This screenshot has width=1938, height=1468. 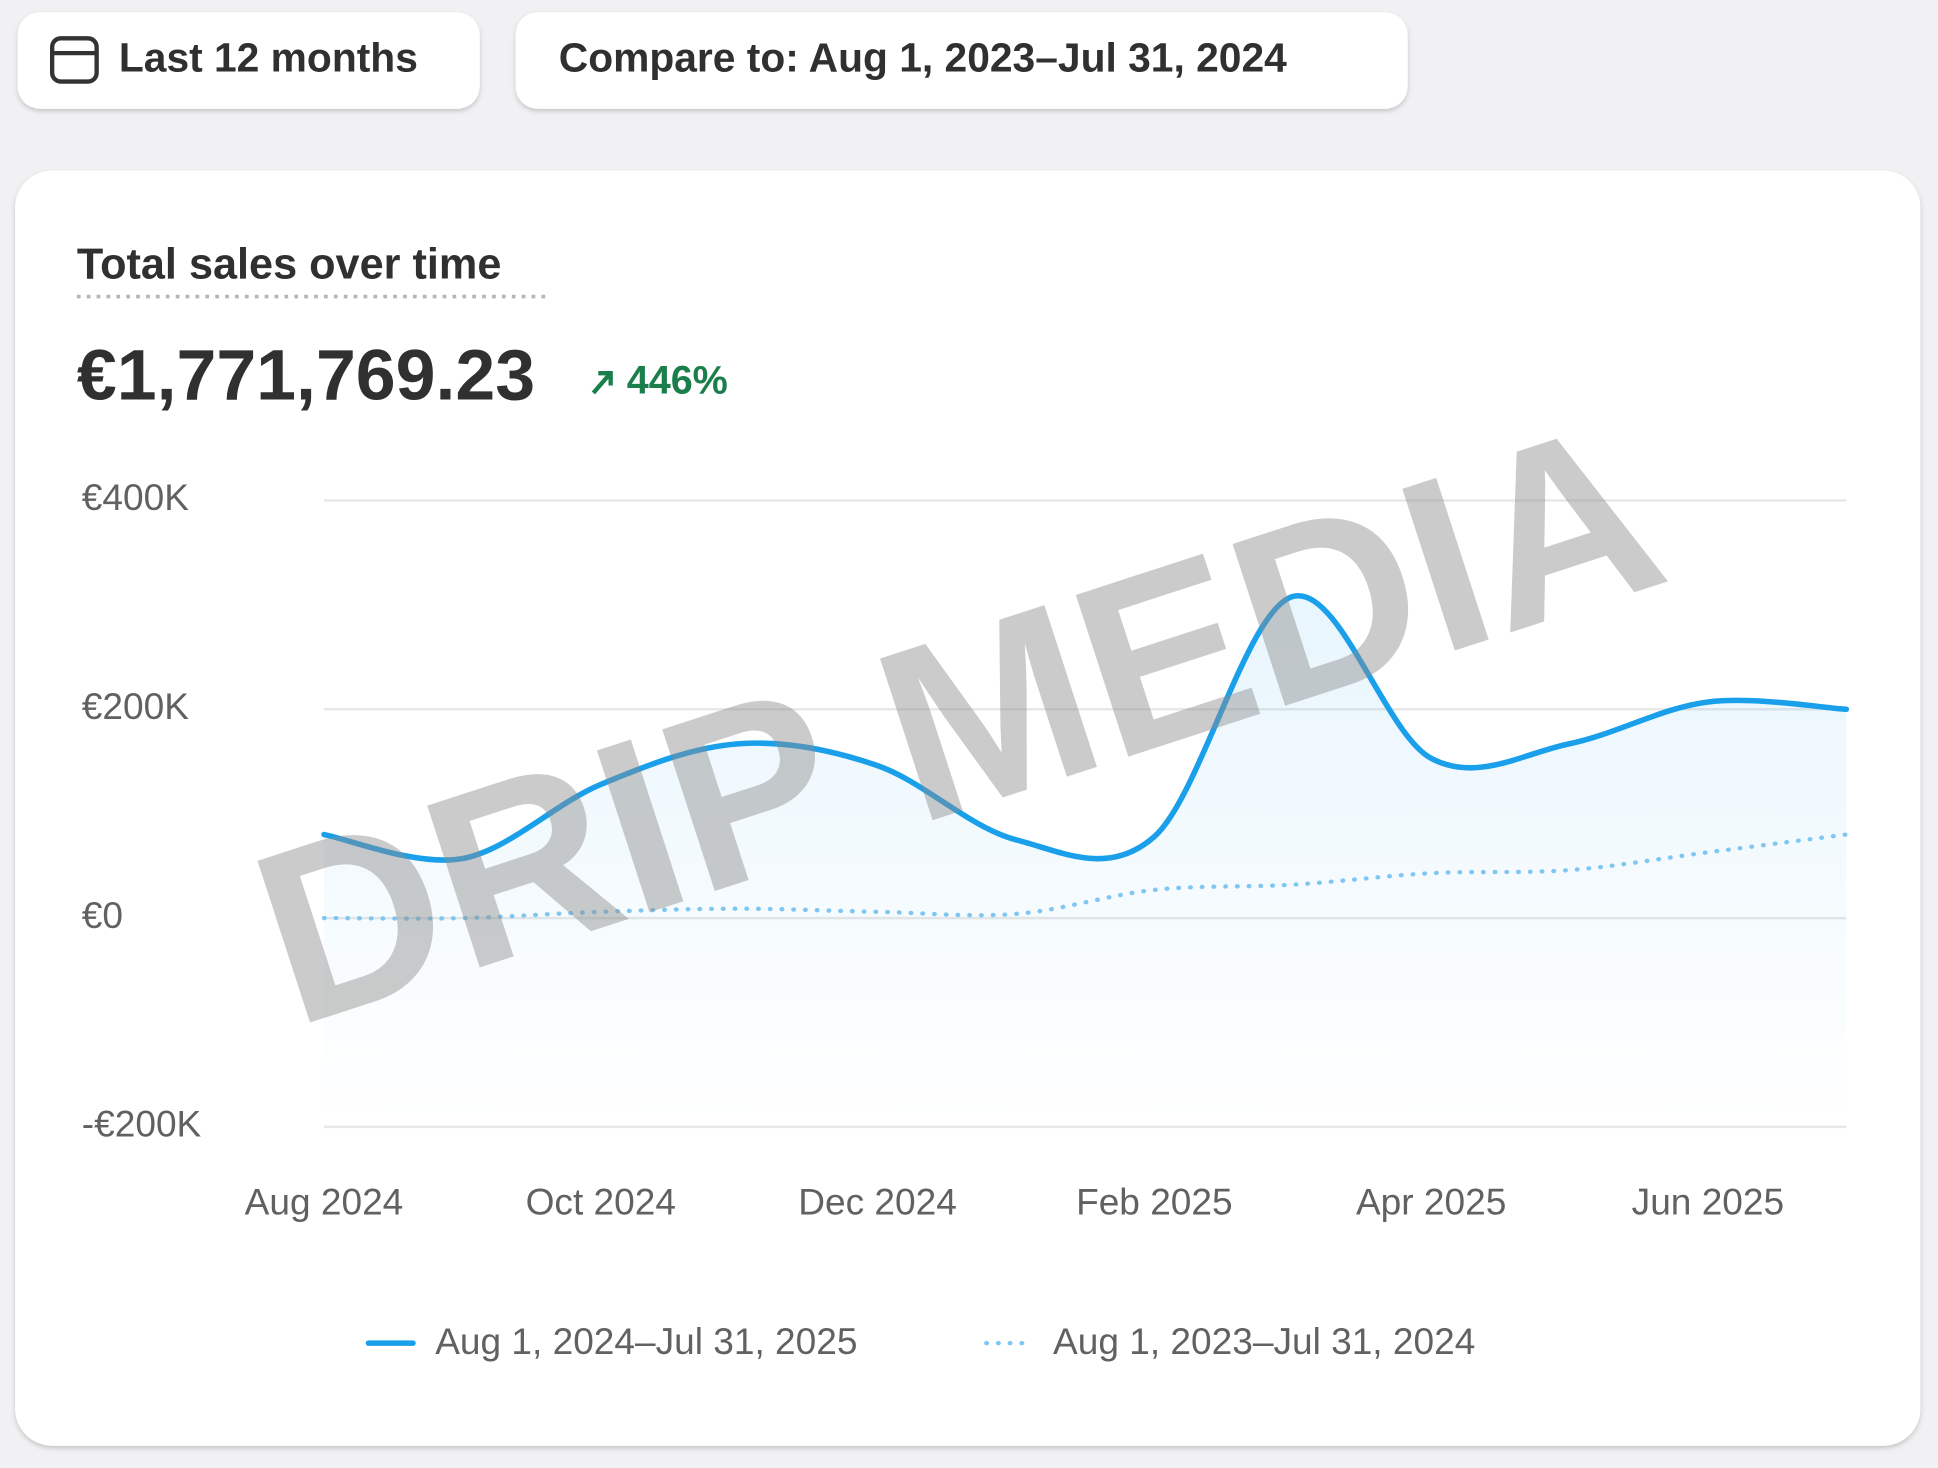 I want to click on change-value: 446%, so click(x=677, y=380).